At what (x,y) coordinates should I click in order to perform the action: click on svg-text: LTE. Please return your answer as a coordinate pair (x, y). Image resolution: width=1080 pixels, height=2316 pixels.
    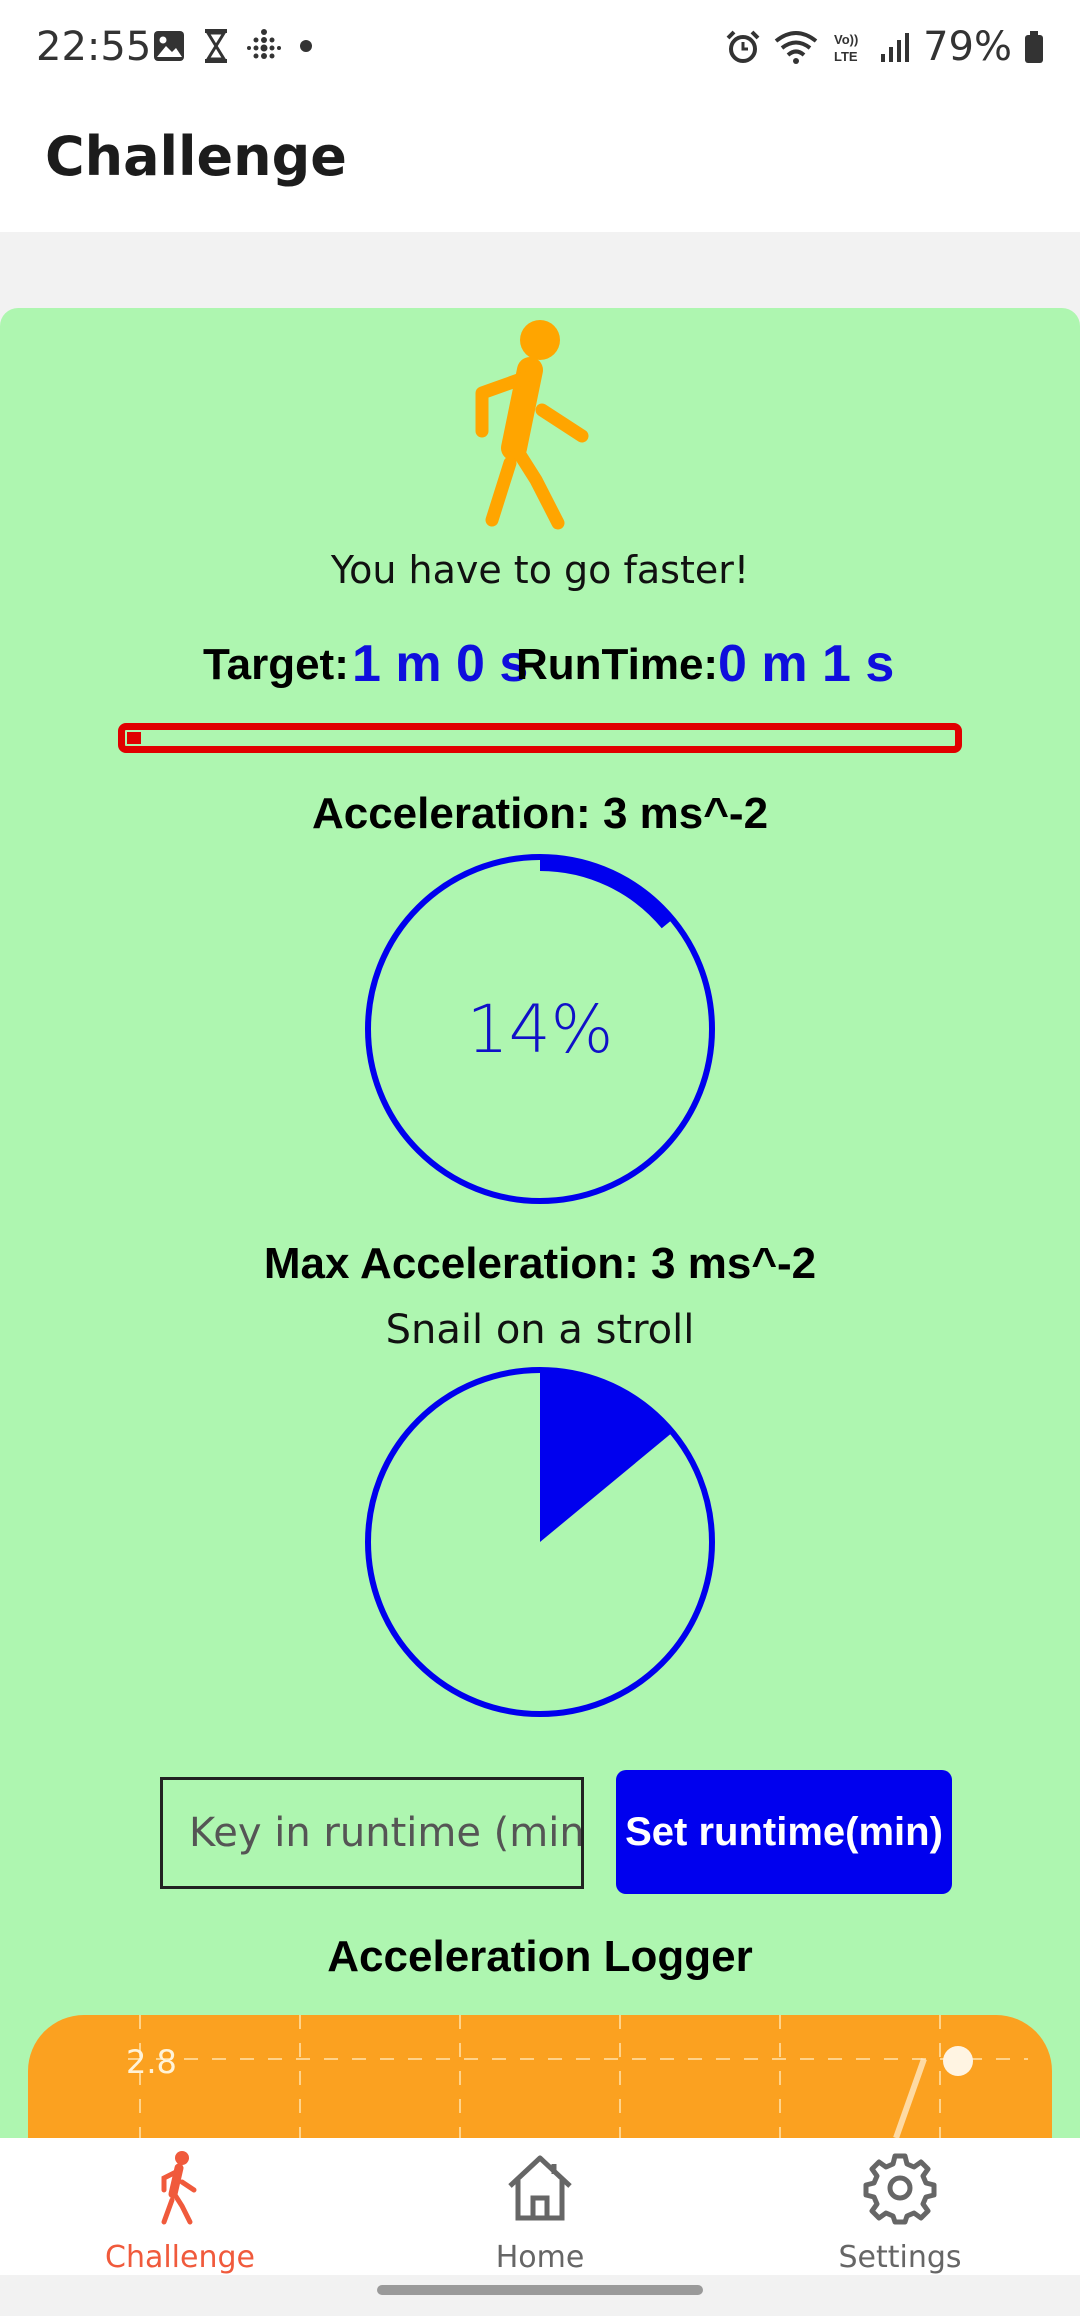
    Looking at the image, I should click on (846, 56).